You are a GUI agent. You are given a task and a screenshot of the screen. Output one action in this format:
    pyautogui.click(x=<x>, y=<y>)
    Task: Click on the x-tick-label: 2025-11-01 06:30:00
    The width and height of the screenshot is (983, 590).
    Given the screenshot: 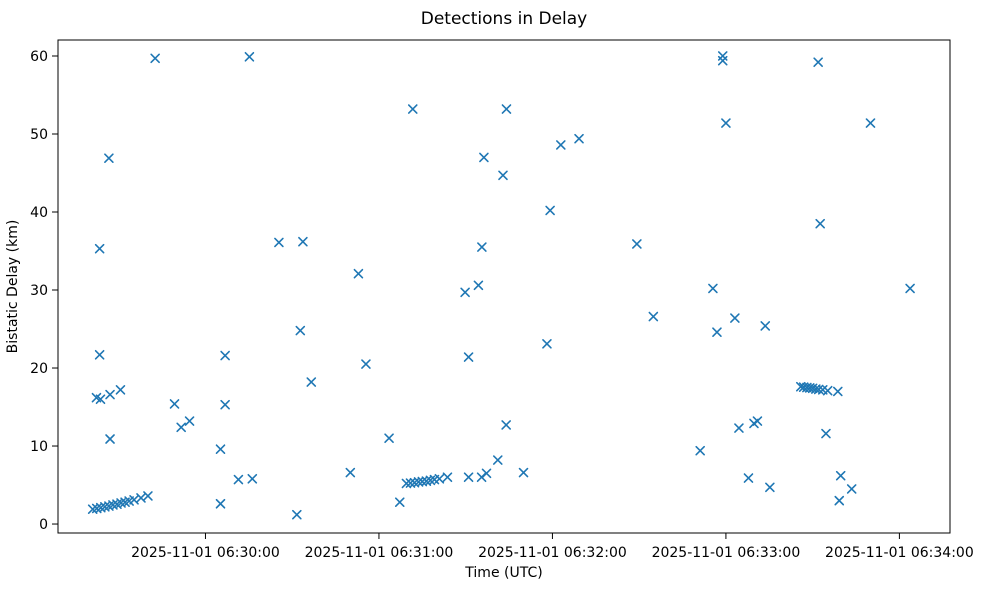 What is the action you would take?
    pyautogui.click(x=205, y=553)
    